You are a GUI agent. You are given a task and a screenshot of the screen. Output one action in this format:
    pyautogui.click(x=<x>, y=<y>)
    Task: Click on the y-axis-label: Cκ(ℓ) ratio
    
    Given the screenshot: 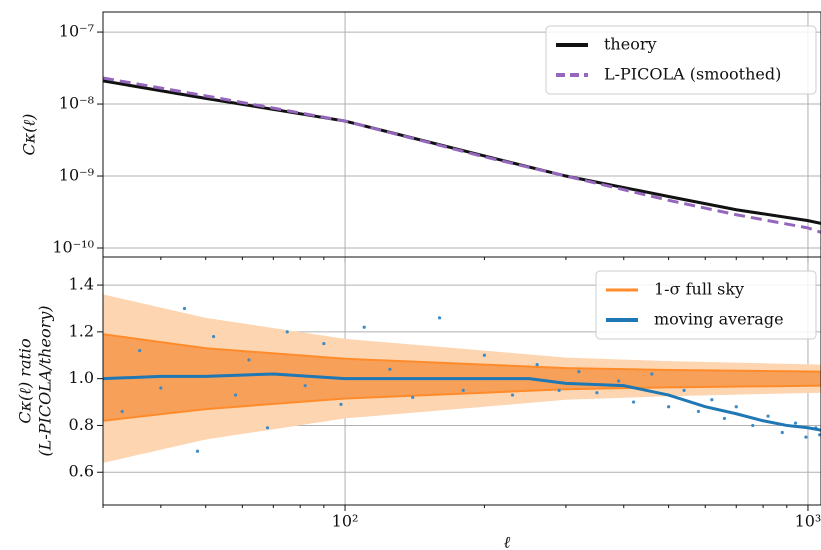 What is the action you would take?
    pyautogui.click(x=25, y=380)
    